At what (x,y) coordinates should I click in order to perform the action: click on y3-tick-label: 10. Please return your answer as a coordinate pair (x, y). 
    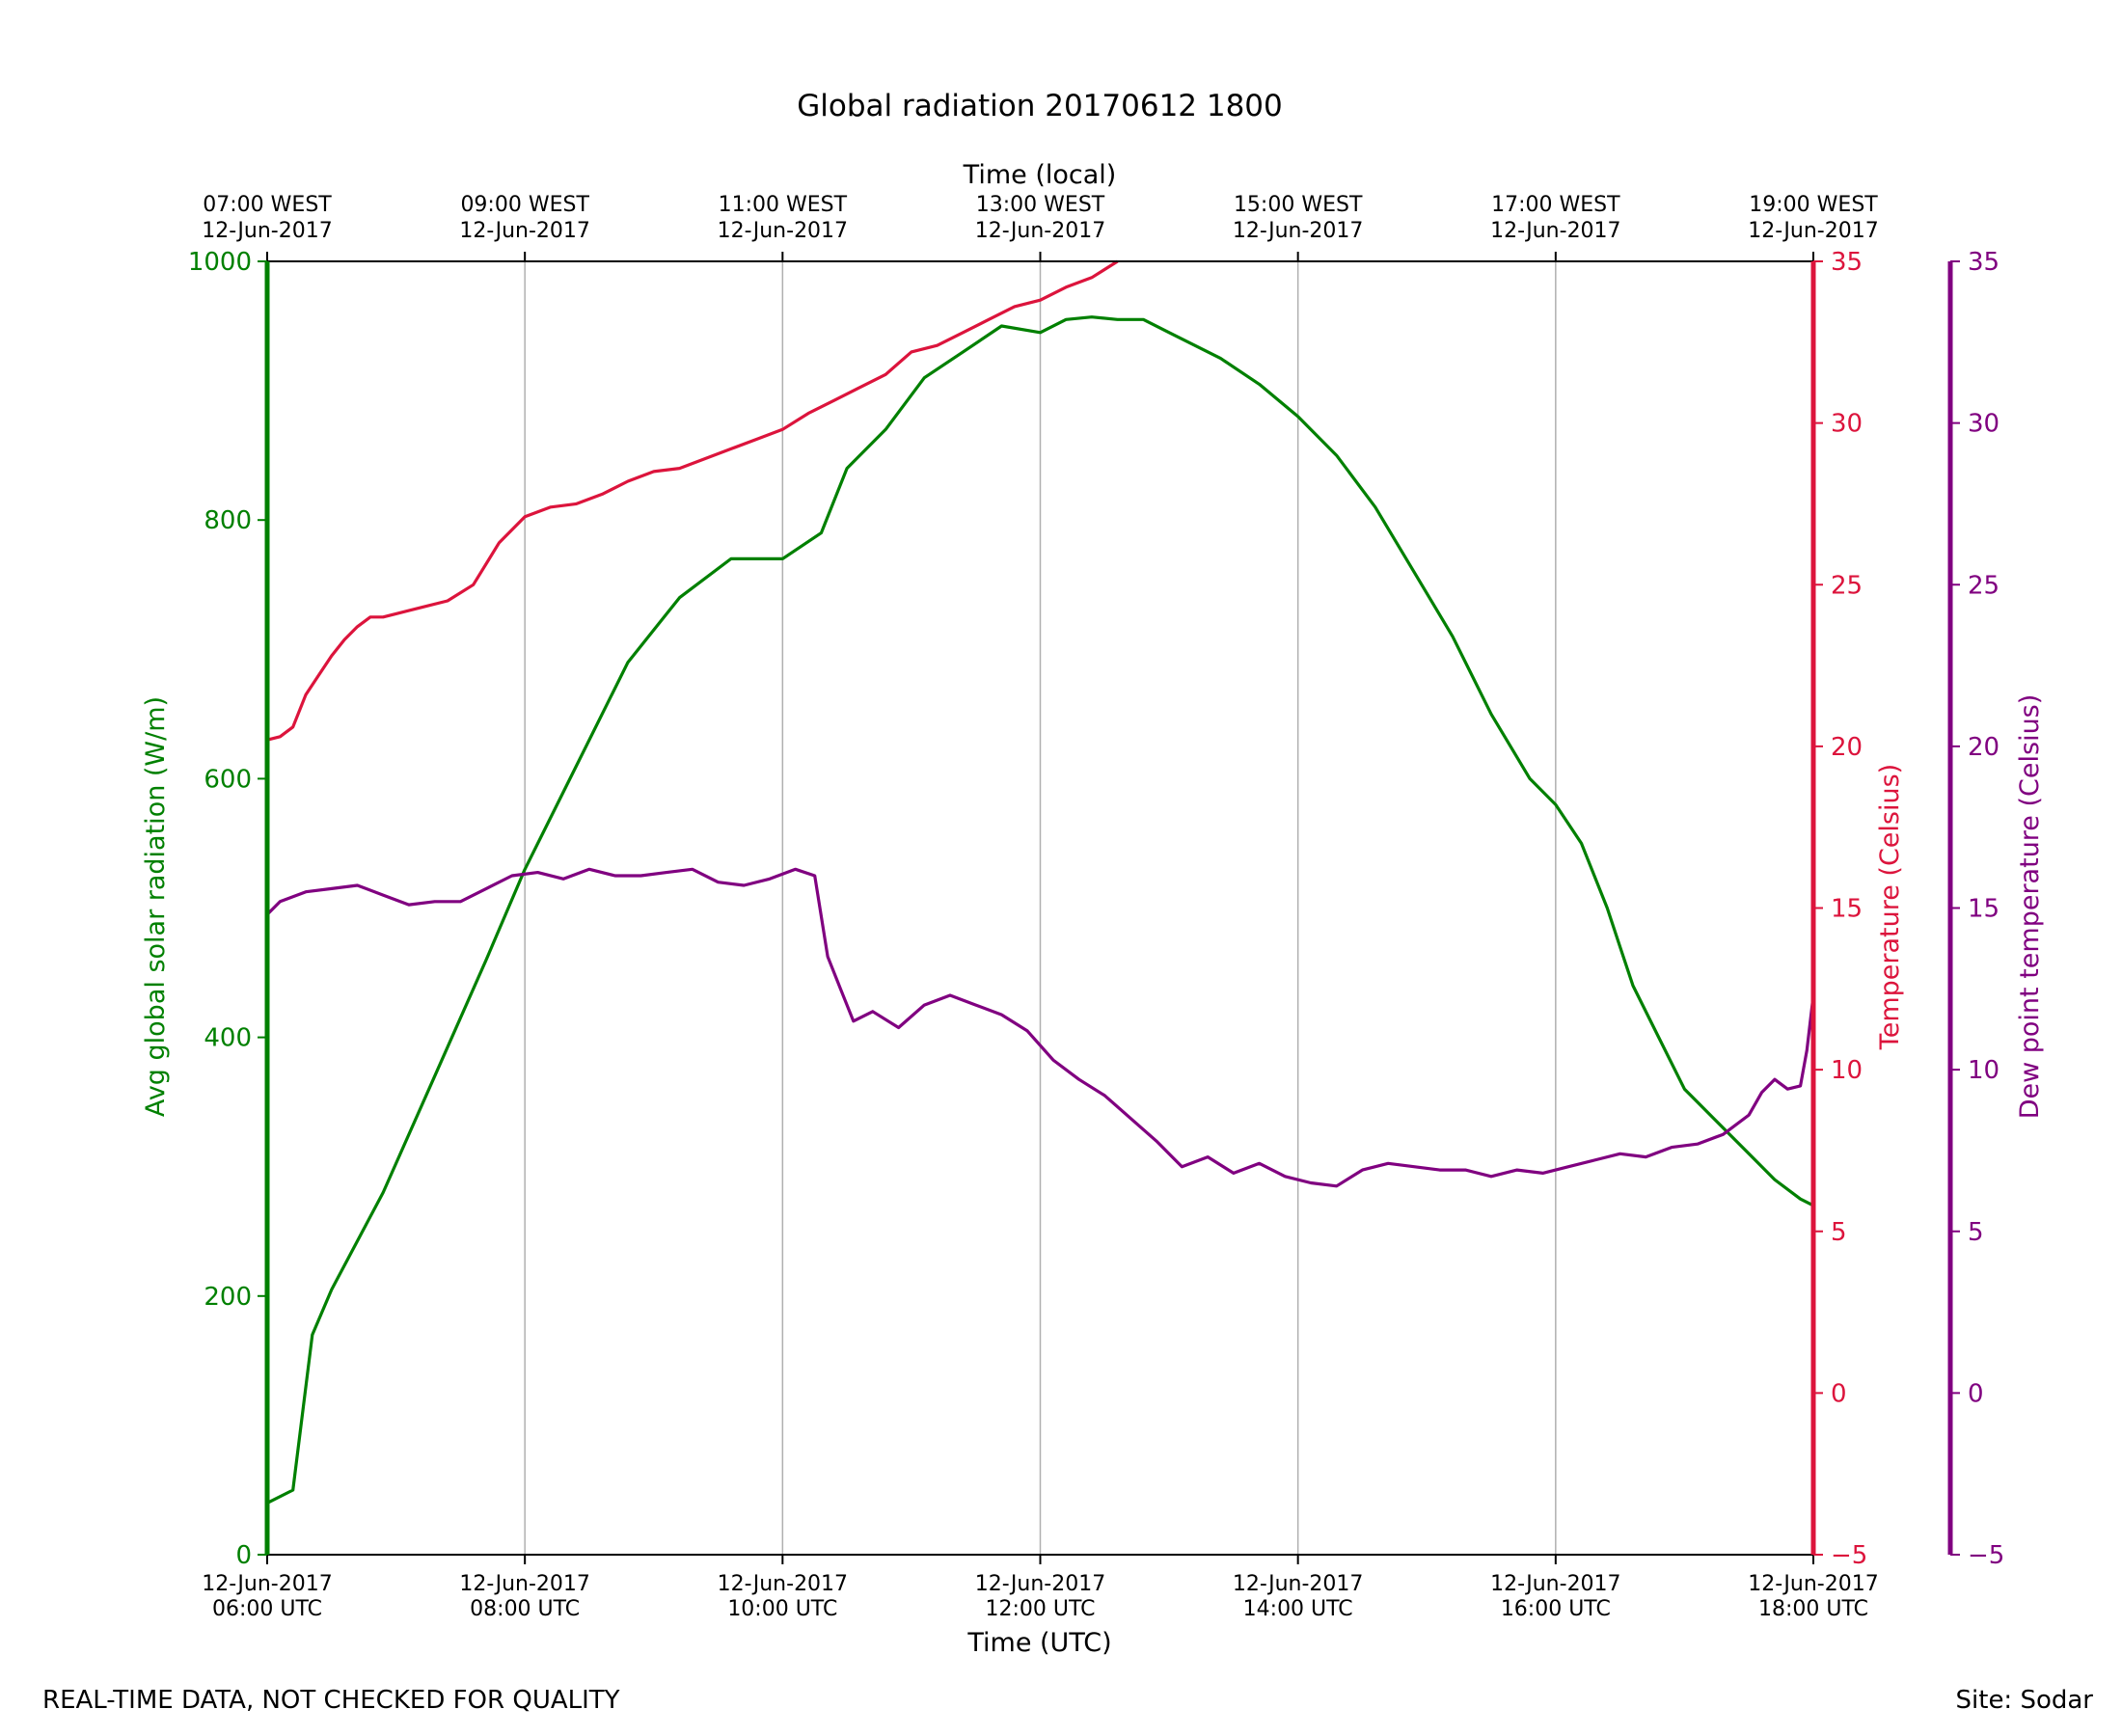
    Looking at the image, I should click on (1984, 1071).